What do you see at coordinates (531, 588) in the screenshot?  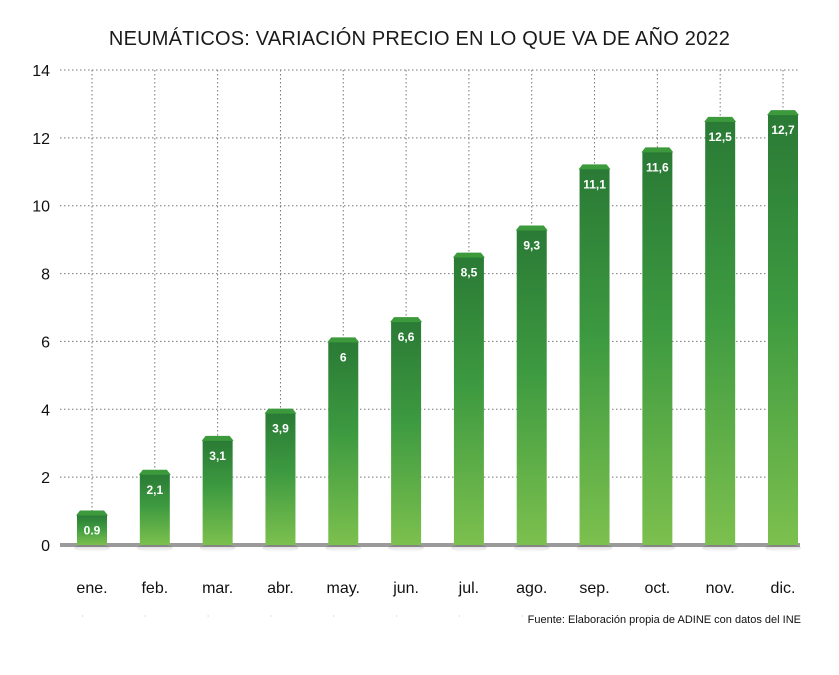 I see `x-tick-label: ago.` at bounding box center [531, 588].